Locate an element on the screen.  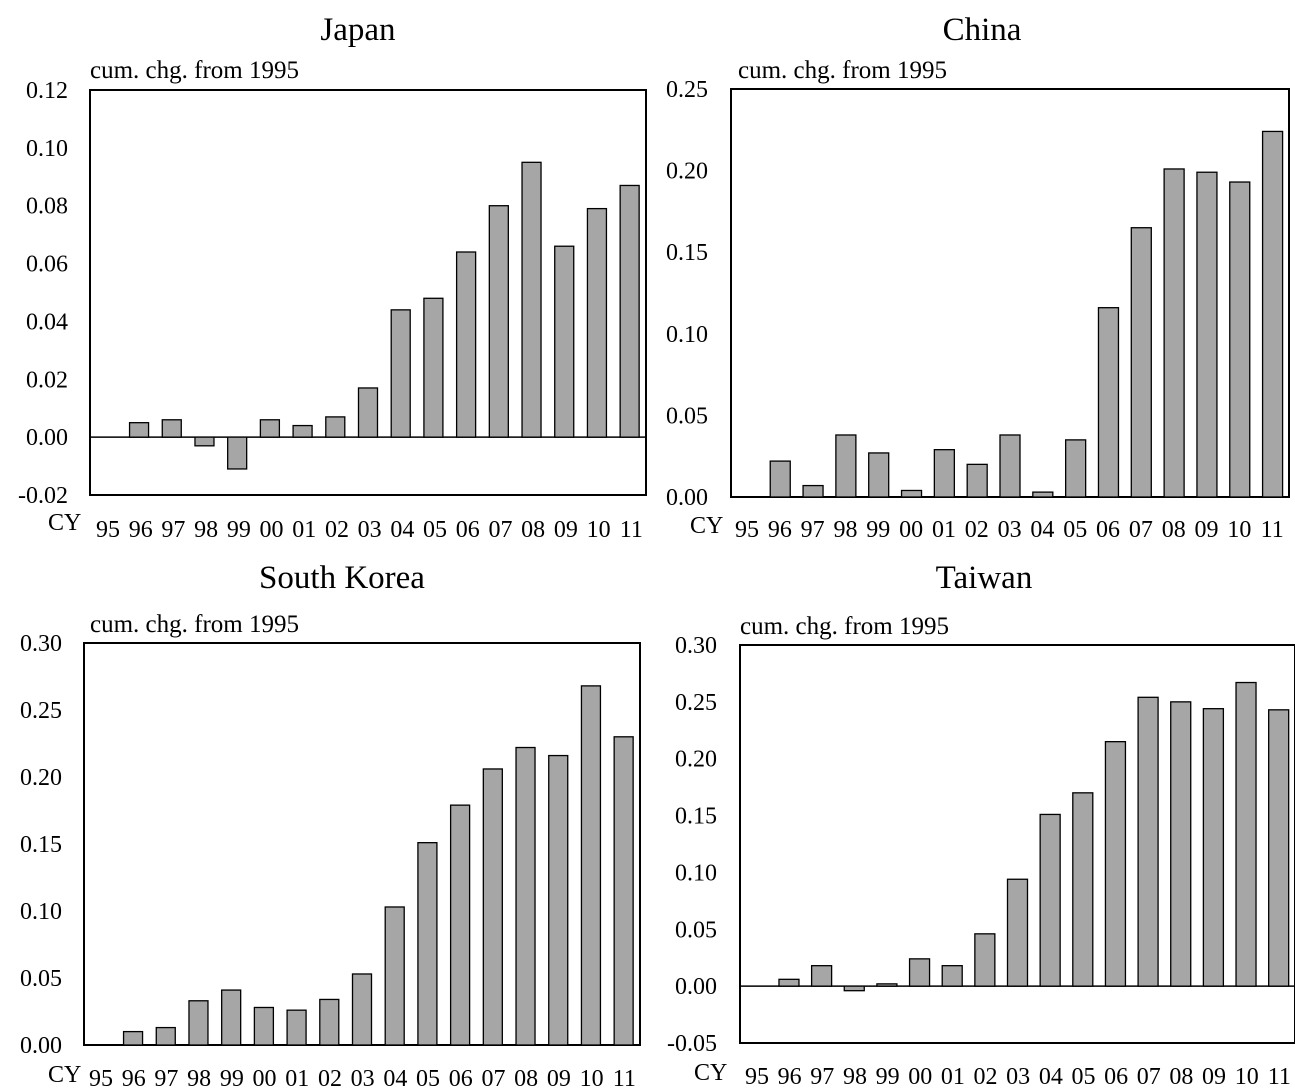
y-tick-label: -0.05 is located at coordinates (692, 1044).